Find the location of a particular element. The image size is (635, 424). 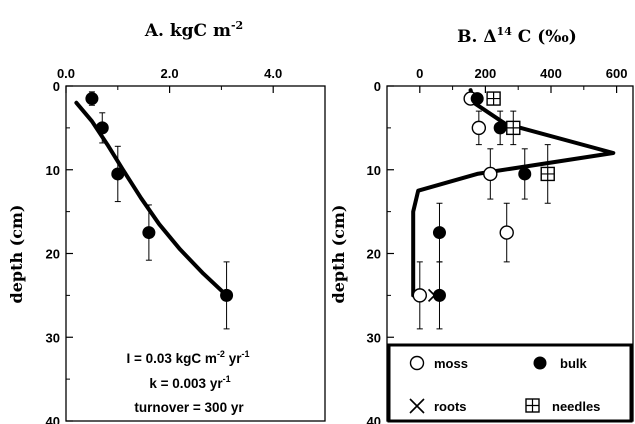

x-tick-label: 600 is located at coordinates (617, 73).